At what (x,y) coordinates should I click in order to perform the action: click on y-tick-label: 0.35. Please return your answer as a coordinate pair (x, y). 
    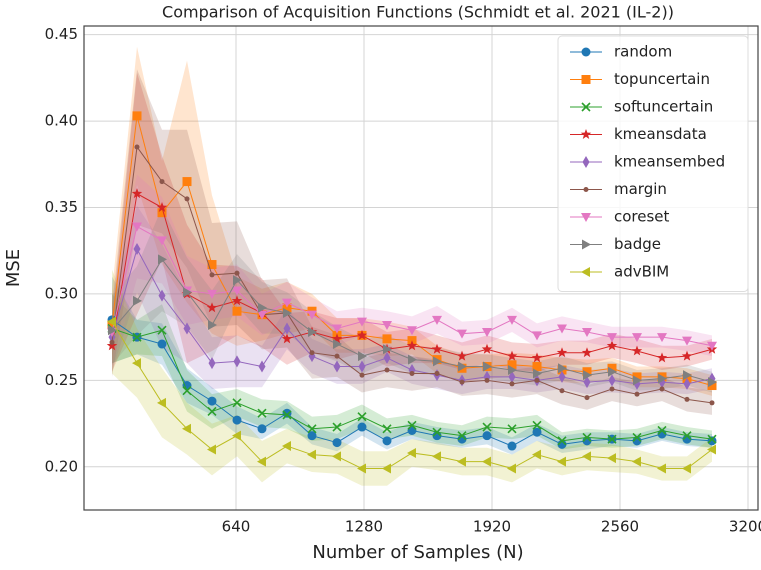
    Looking at the image, I should click on (61, 207).